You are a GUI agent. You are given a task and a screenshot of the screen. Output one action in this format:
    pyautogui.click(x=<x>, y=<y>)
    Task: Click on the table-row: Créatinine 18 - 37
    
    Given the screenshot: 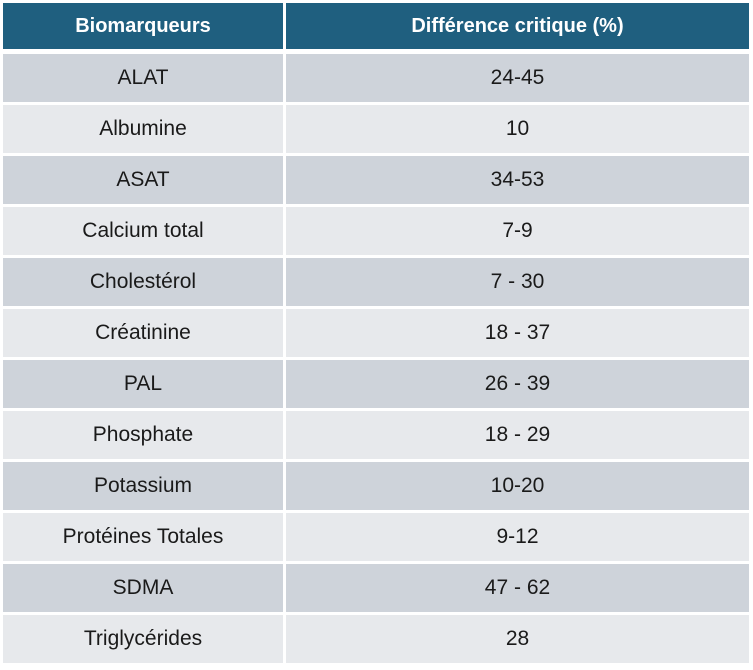 What is the action you would take?
    pyautogui.click(x=376, y=332)
    